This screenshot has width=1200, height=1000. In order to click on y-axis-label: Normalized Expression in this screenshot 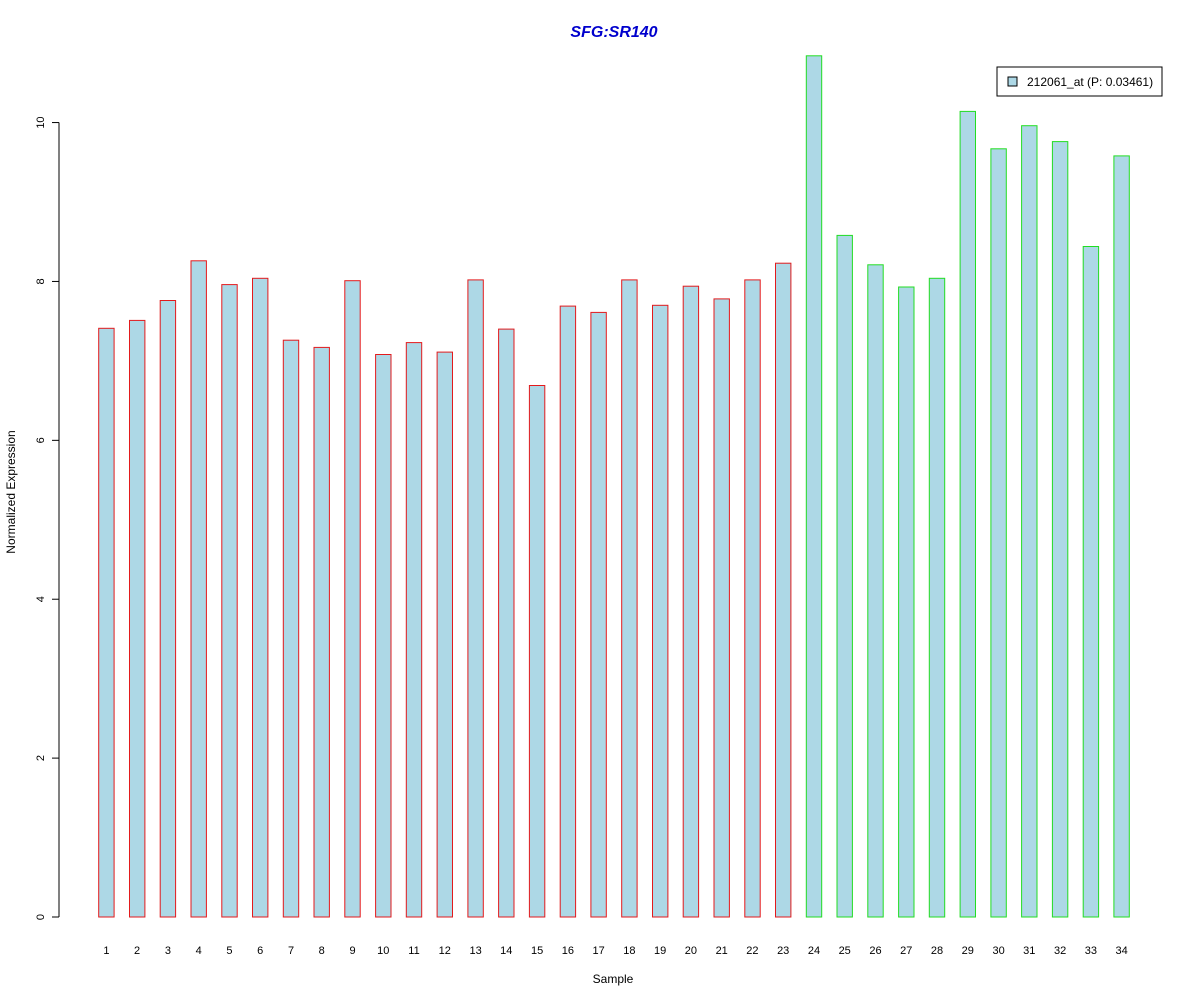, I will do `click(11, 491)`.